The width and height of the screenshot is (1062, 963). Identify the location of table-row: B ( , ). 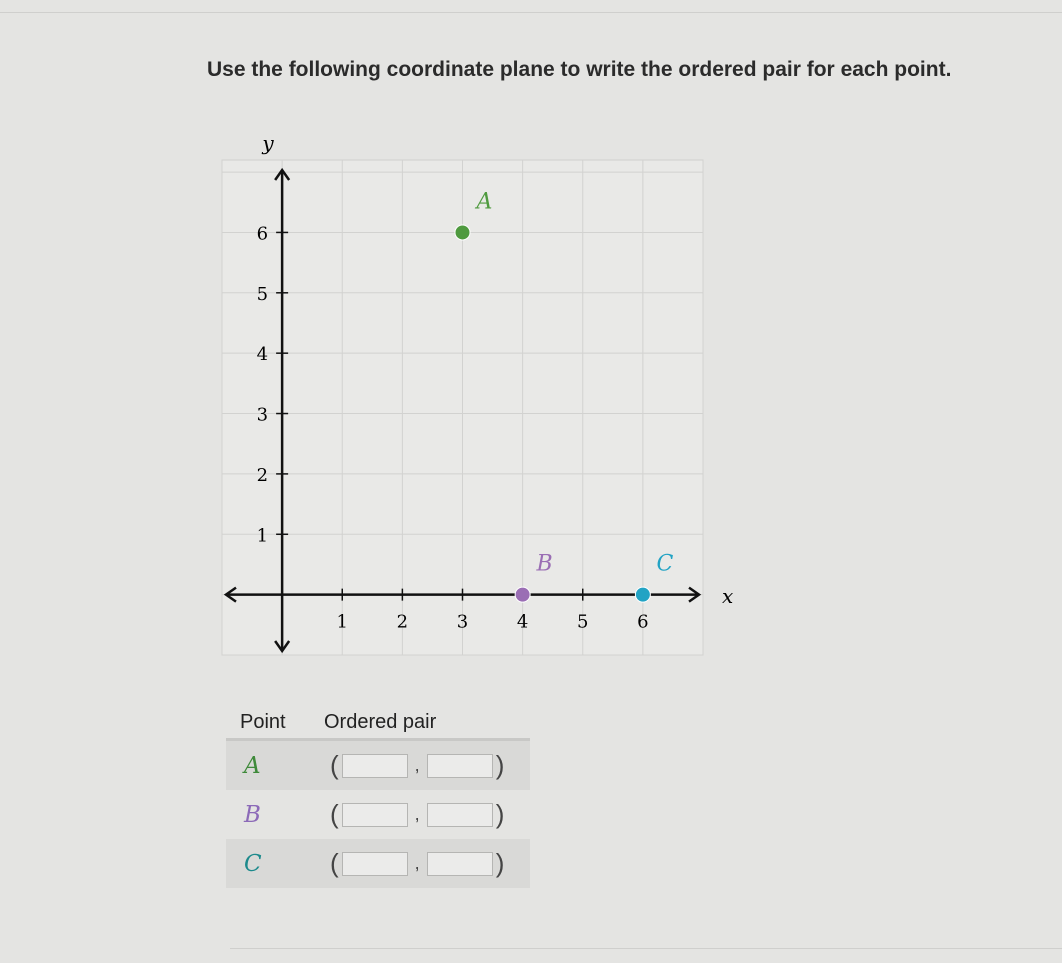
(378, 814).